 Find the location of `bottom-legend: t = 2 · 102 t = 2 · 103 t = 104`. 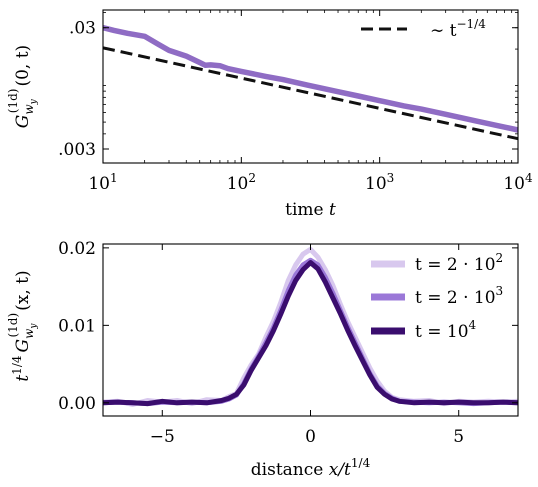

bottom-legend: t = 2 · 102 t = 2 · 103 t = 104 is located at coordinates (437, 296).